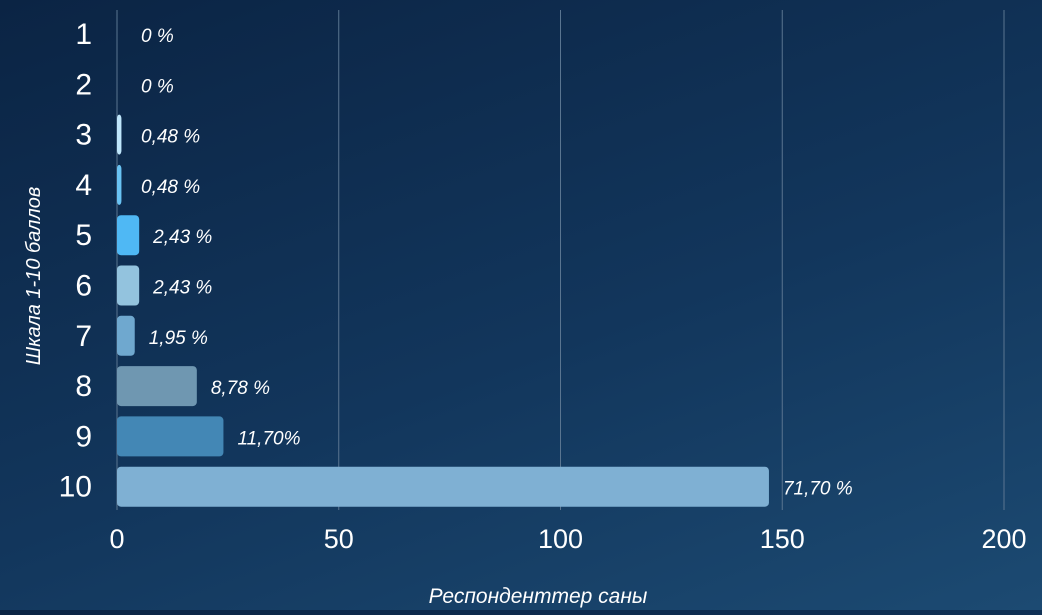 This screenshot has width=1042, height=615. Describe the element at coordinates (538, 596) in the screenshot. I see `x-axis-title: Респонденттер саны` at that location.